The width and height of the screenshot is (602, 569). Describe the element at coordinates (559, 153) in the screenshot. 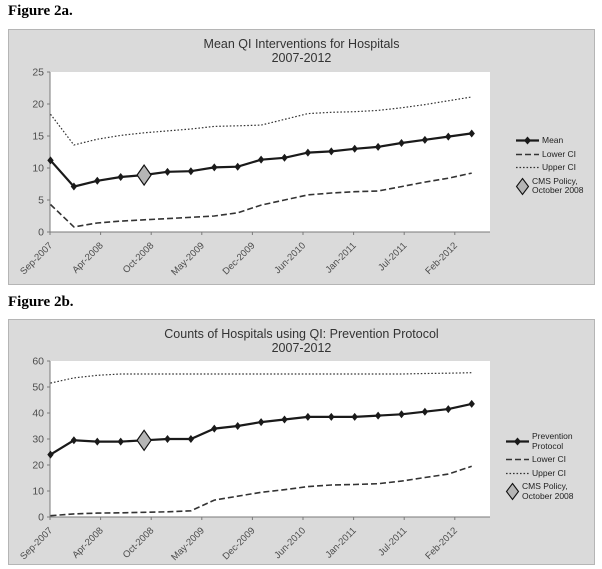

I see `legend-item-label: Lower CI` at that location.